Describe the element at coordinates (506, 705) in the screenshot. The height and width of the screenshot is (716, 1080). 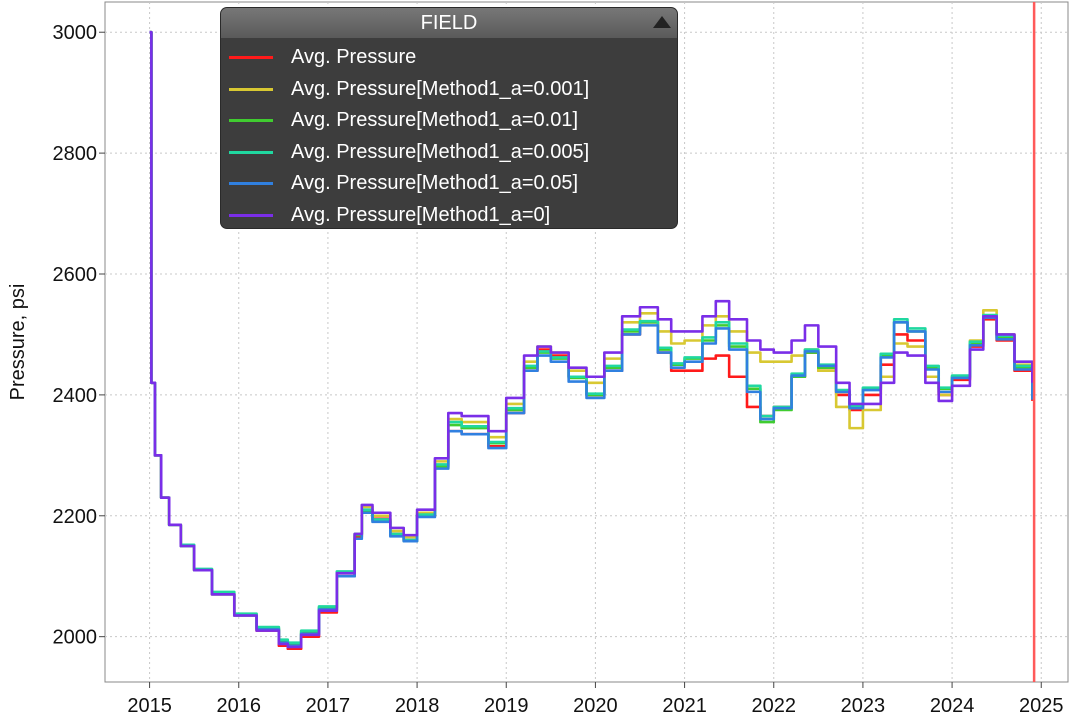
I see `x-tick-label: 2019` at that location.